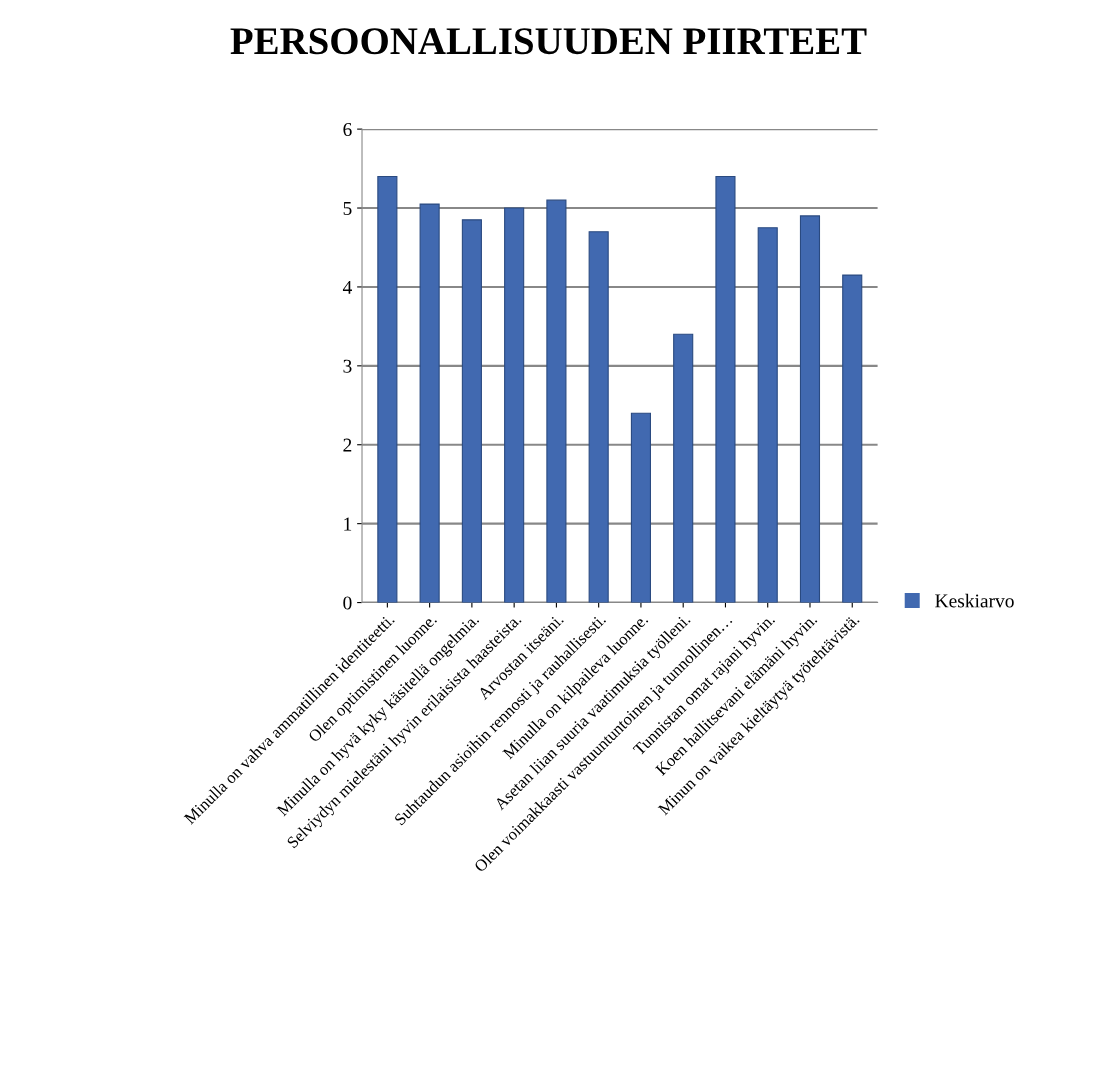 The height and width of the screenshot is (1076, 1097). I want to click on chart-title: PERSOONALLISUUDEN PIIRTEET, so click(548, 41).